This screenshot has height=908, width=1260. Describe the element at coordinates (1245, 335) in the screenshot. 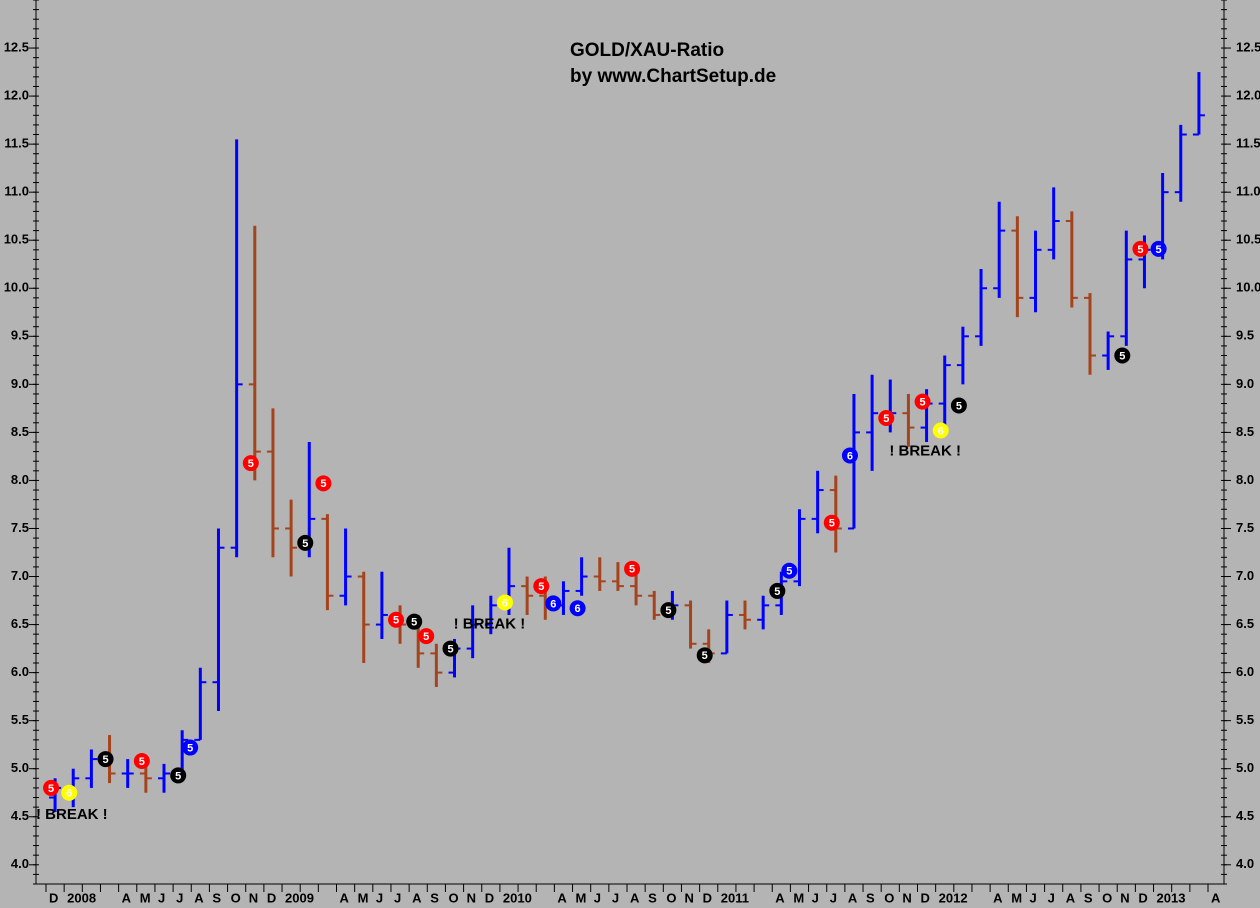

I see `y-tick-label: 9.5` at that location.